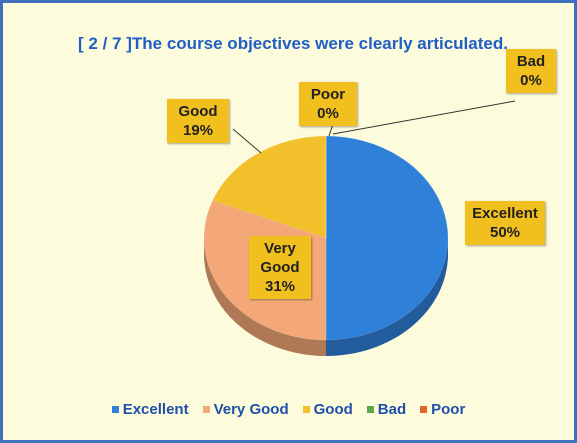 The image size is (577, 443). What do you see at coordinates (198, 130) in the screenshot?
I see `data-label-value: 19%` at bounding box center [198, 130].